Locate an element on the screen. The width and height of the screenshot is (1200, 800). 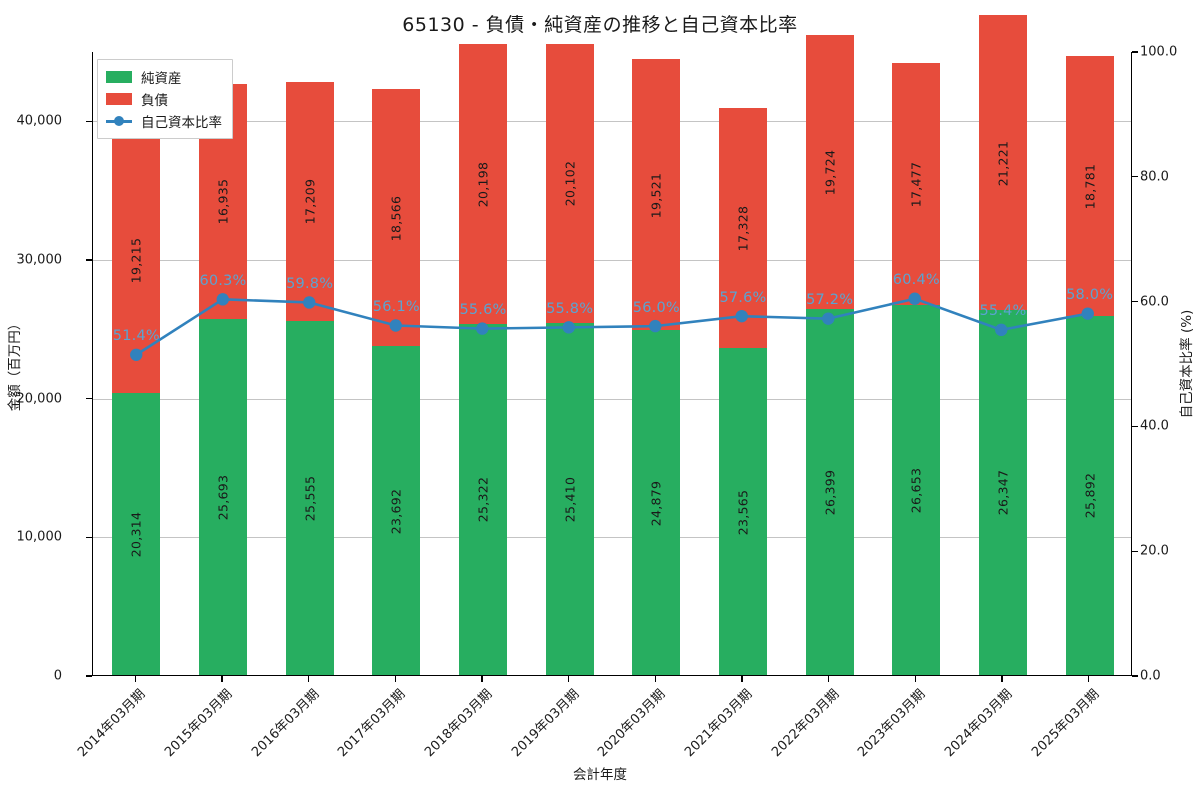
ratio-value-label: 57.2% is located at coordinates (830, 300).